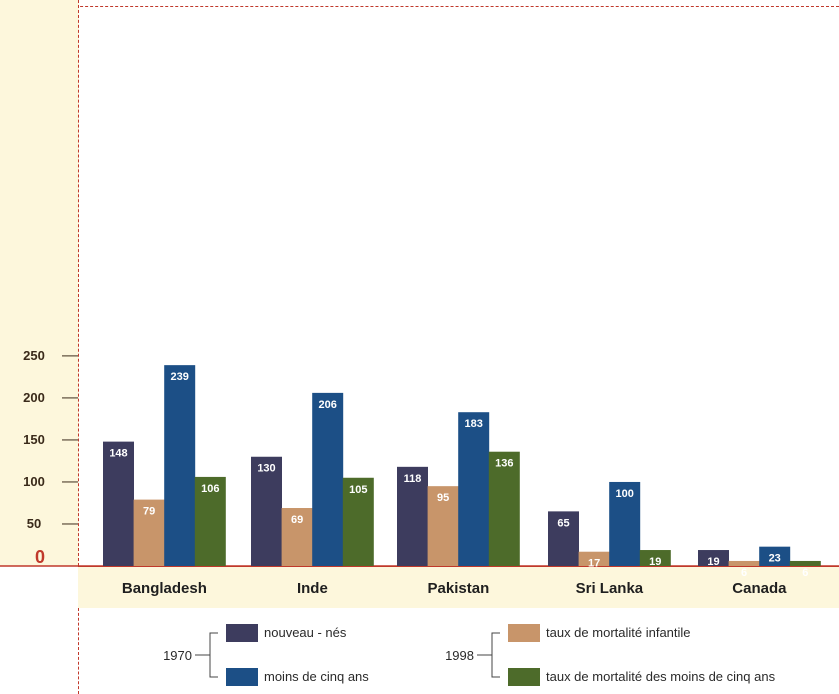  Describe the element at coordinates (297, 520) in the screenshot. I see `bar-value-label: 69` at that location.